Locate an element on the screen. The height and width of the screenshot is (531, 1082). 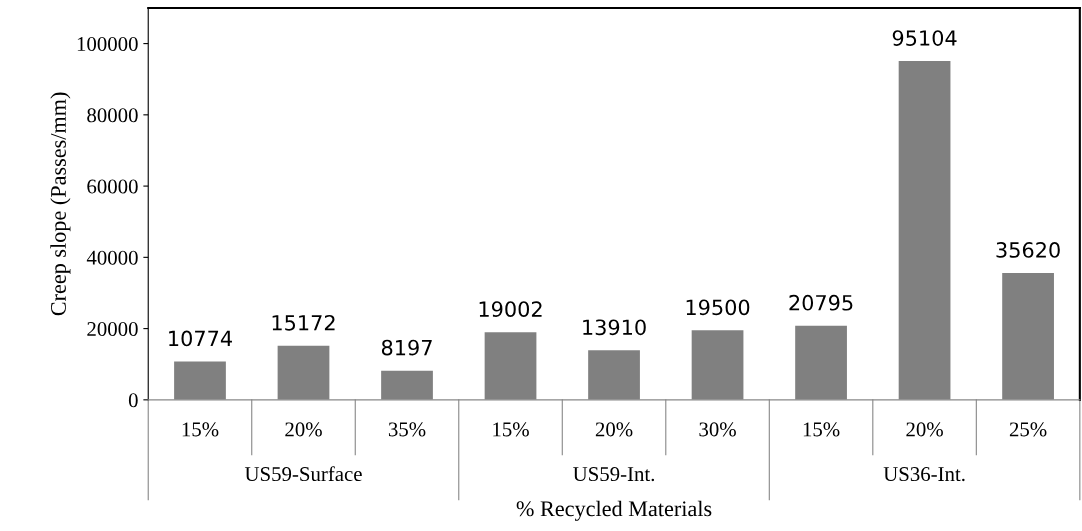
y-tick-label: 0 is located at coordinates (133, 400).